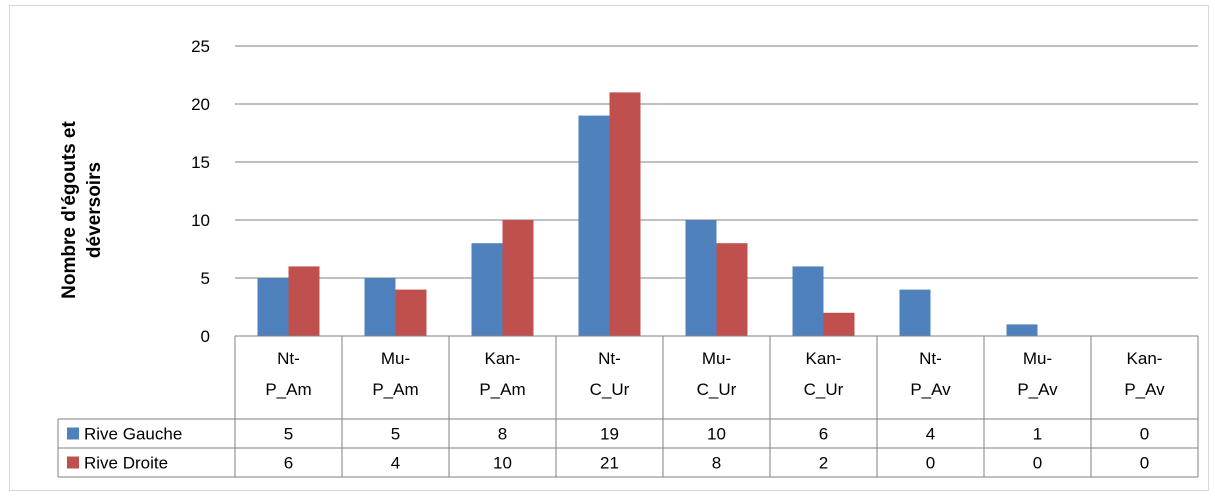 The image size is (1215, 496). What do you see at coordinates (609, 434) in the screenshot?
I see `data-label: 19` at bounding box center [609, 434].